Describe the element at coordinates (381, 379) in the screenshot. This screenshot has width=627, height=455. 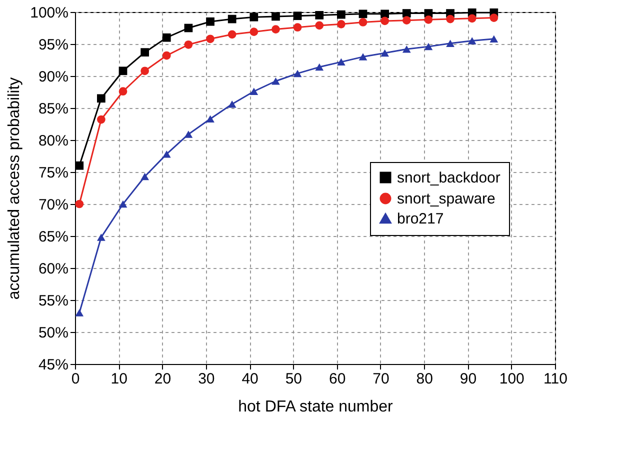
I see `x-tick-label: 70` at that location.